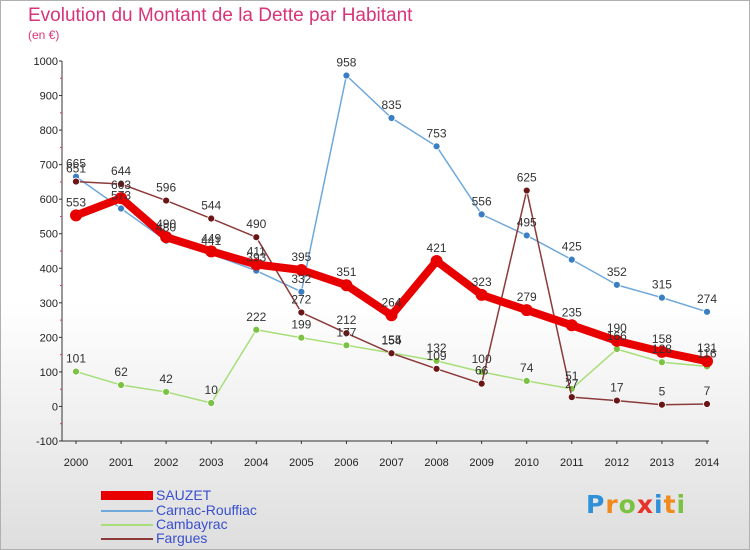 The width and height of the screenshot is (750, 550). Describe the element at coordinates (121, 463) in the screenshot. I see `x-tick-label: 2001` at that location.